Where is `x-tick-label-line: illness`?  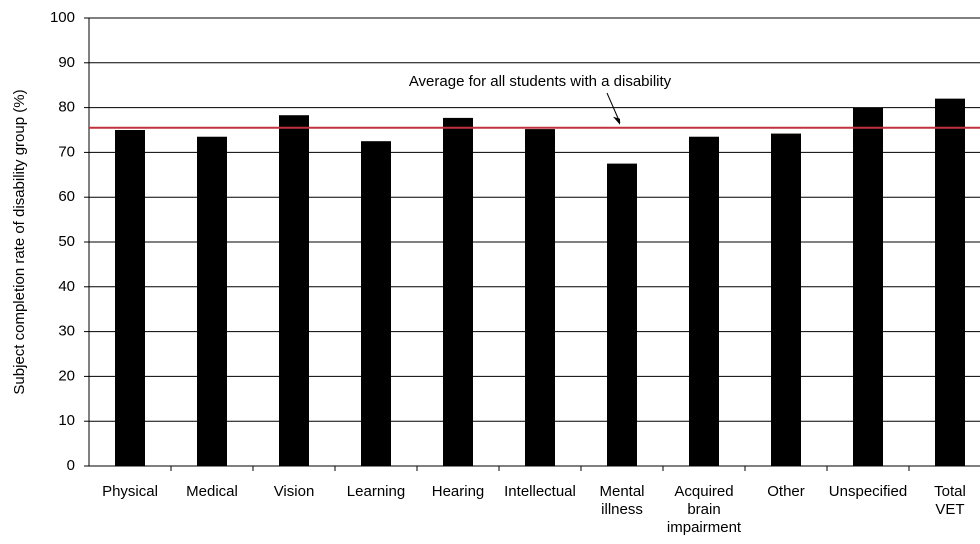
x-tick-label-line: illness is located at coordinates (622, 509).